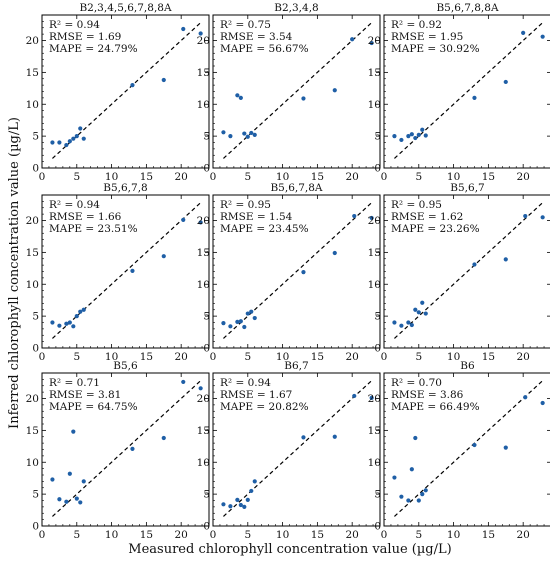 Image resolution: width=550 pixels, height=562 pixels. Describe the element at coordinates (435, 407) in the screenshot. I see `stat-mape: MAPE = 66.49%` at that location.